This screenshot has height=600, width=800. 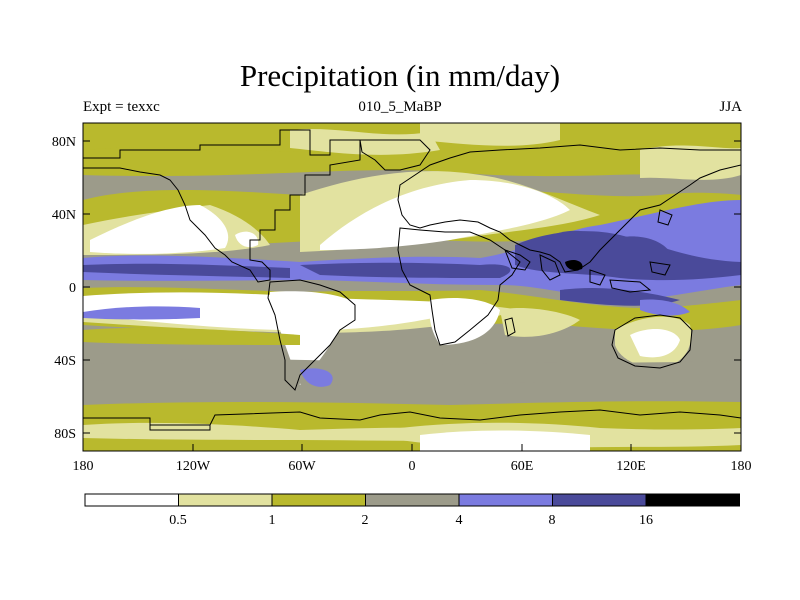 I want to click on colorbar-label: 4, so click(x=459, y=520).